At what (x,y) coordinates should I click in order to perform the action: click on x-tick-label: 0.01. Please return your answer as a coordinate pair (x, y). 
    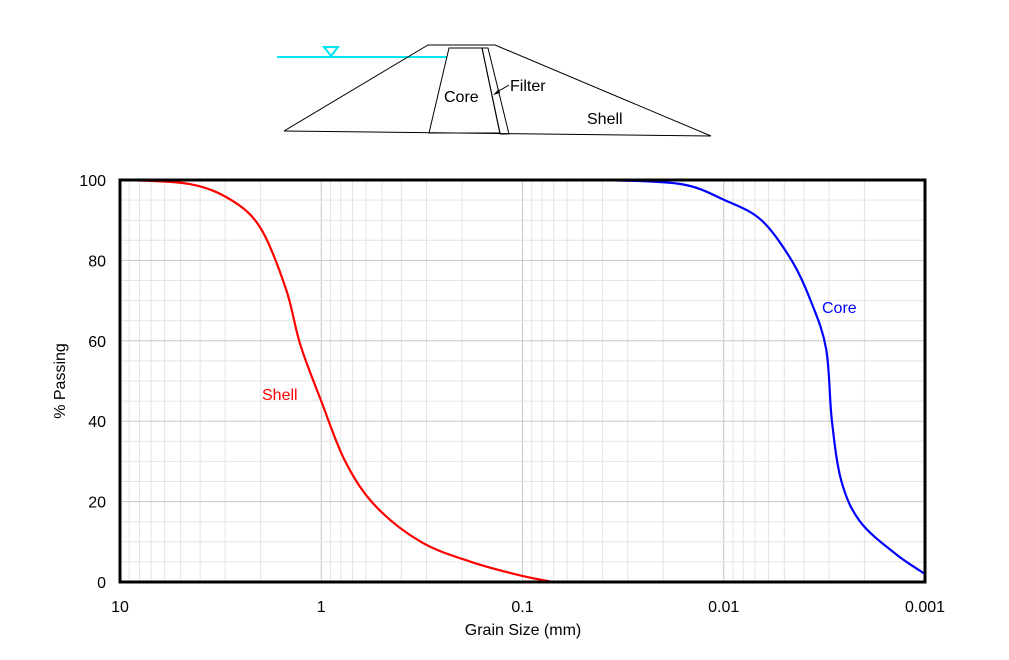
    Looking at the image, I should click on (723, 607).